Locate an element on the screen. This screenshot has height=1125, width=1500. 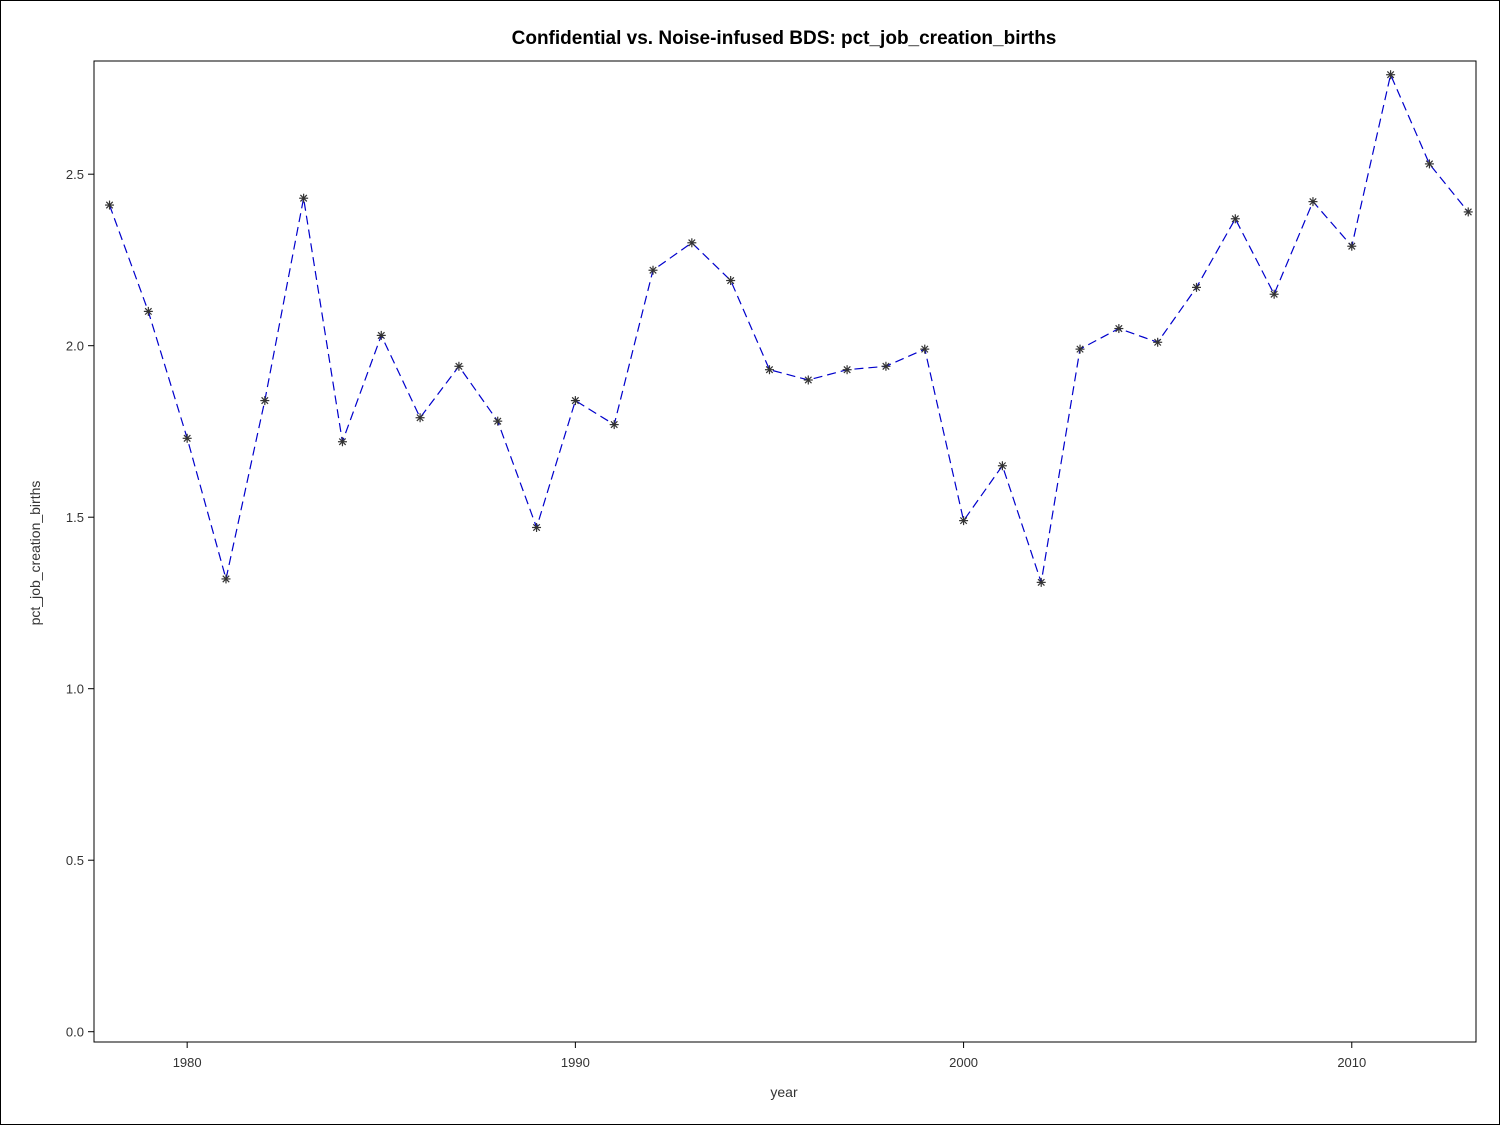
y-axis-label: pct_job_creation_births is located at coordinates (35, 553).